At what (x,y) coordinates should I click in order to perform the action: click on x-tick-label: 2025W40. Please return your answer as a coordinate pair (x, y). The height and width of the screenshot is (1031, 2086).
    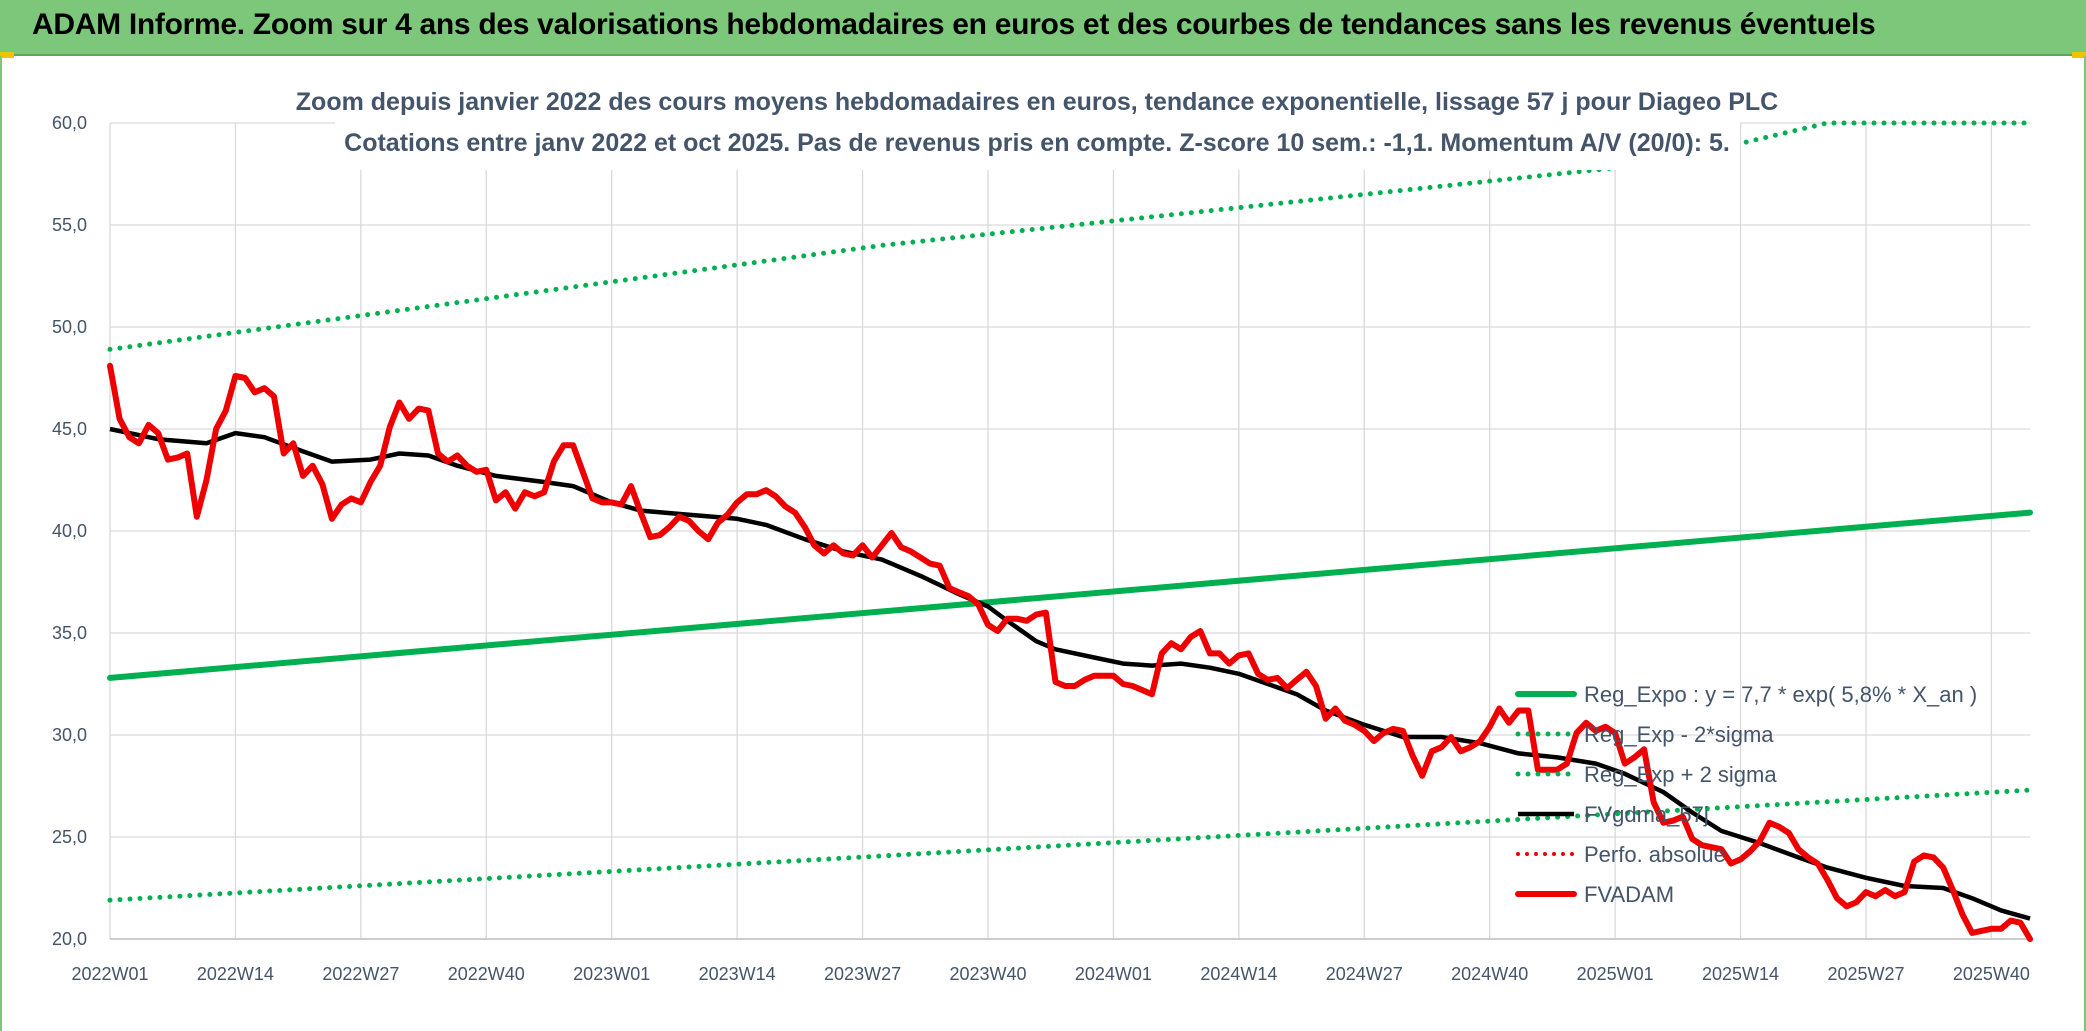
    Looking at the image, I should click on (1991, 974).